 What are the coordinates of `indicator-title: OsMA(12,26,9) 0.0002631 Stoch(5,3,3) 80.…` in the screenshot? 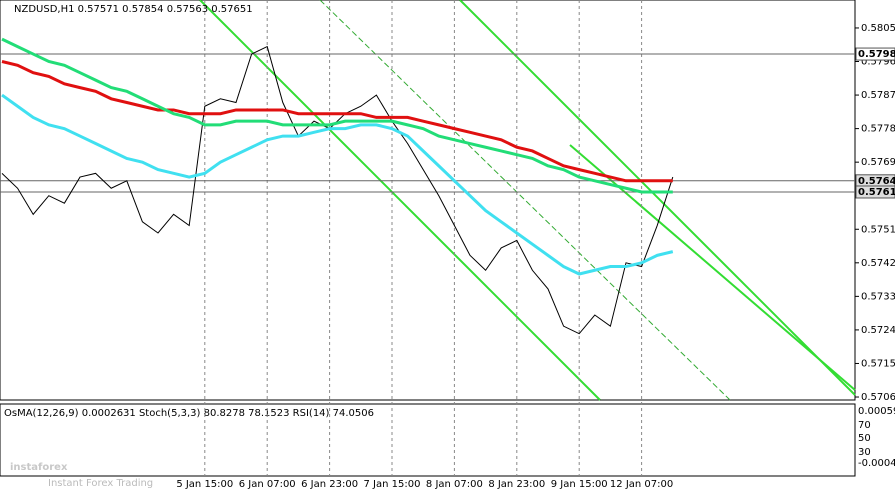 It's located at (189, 413).